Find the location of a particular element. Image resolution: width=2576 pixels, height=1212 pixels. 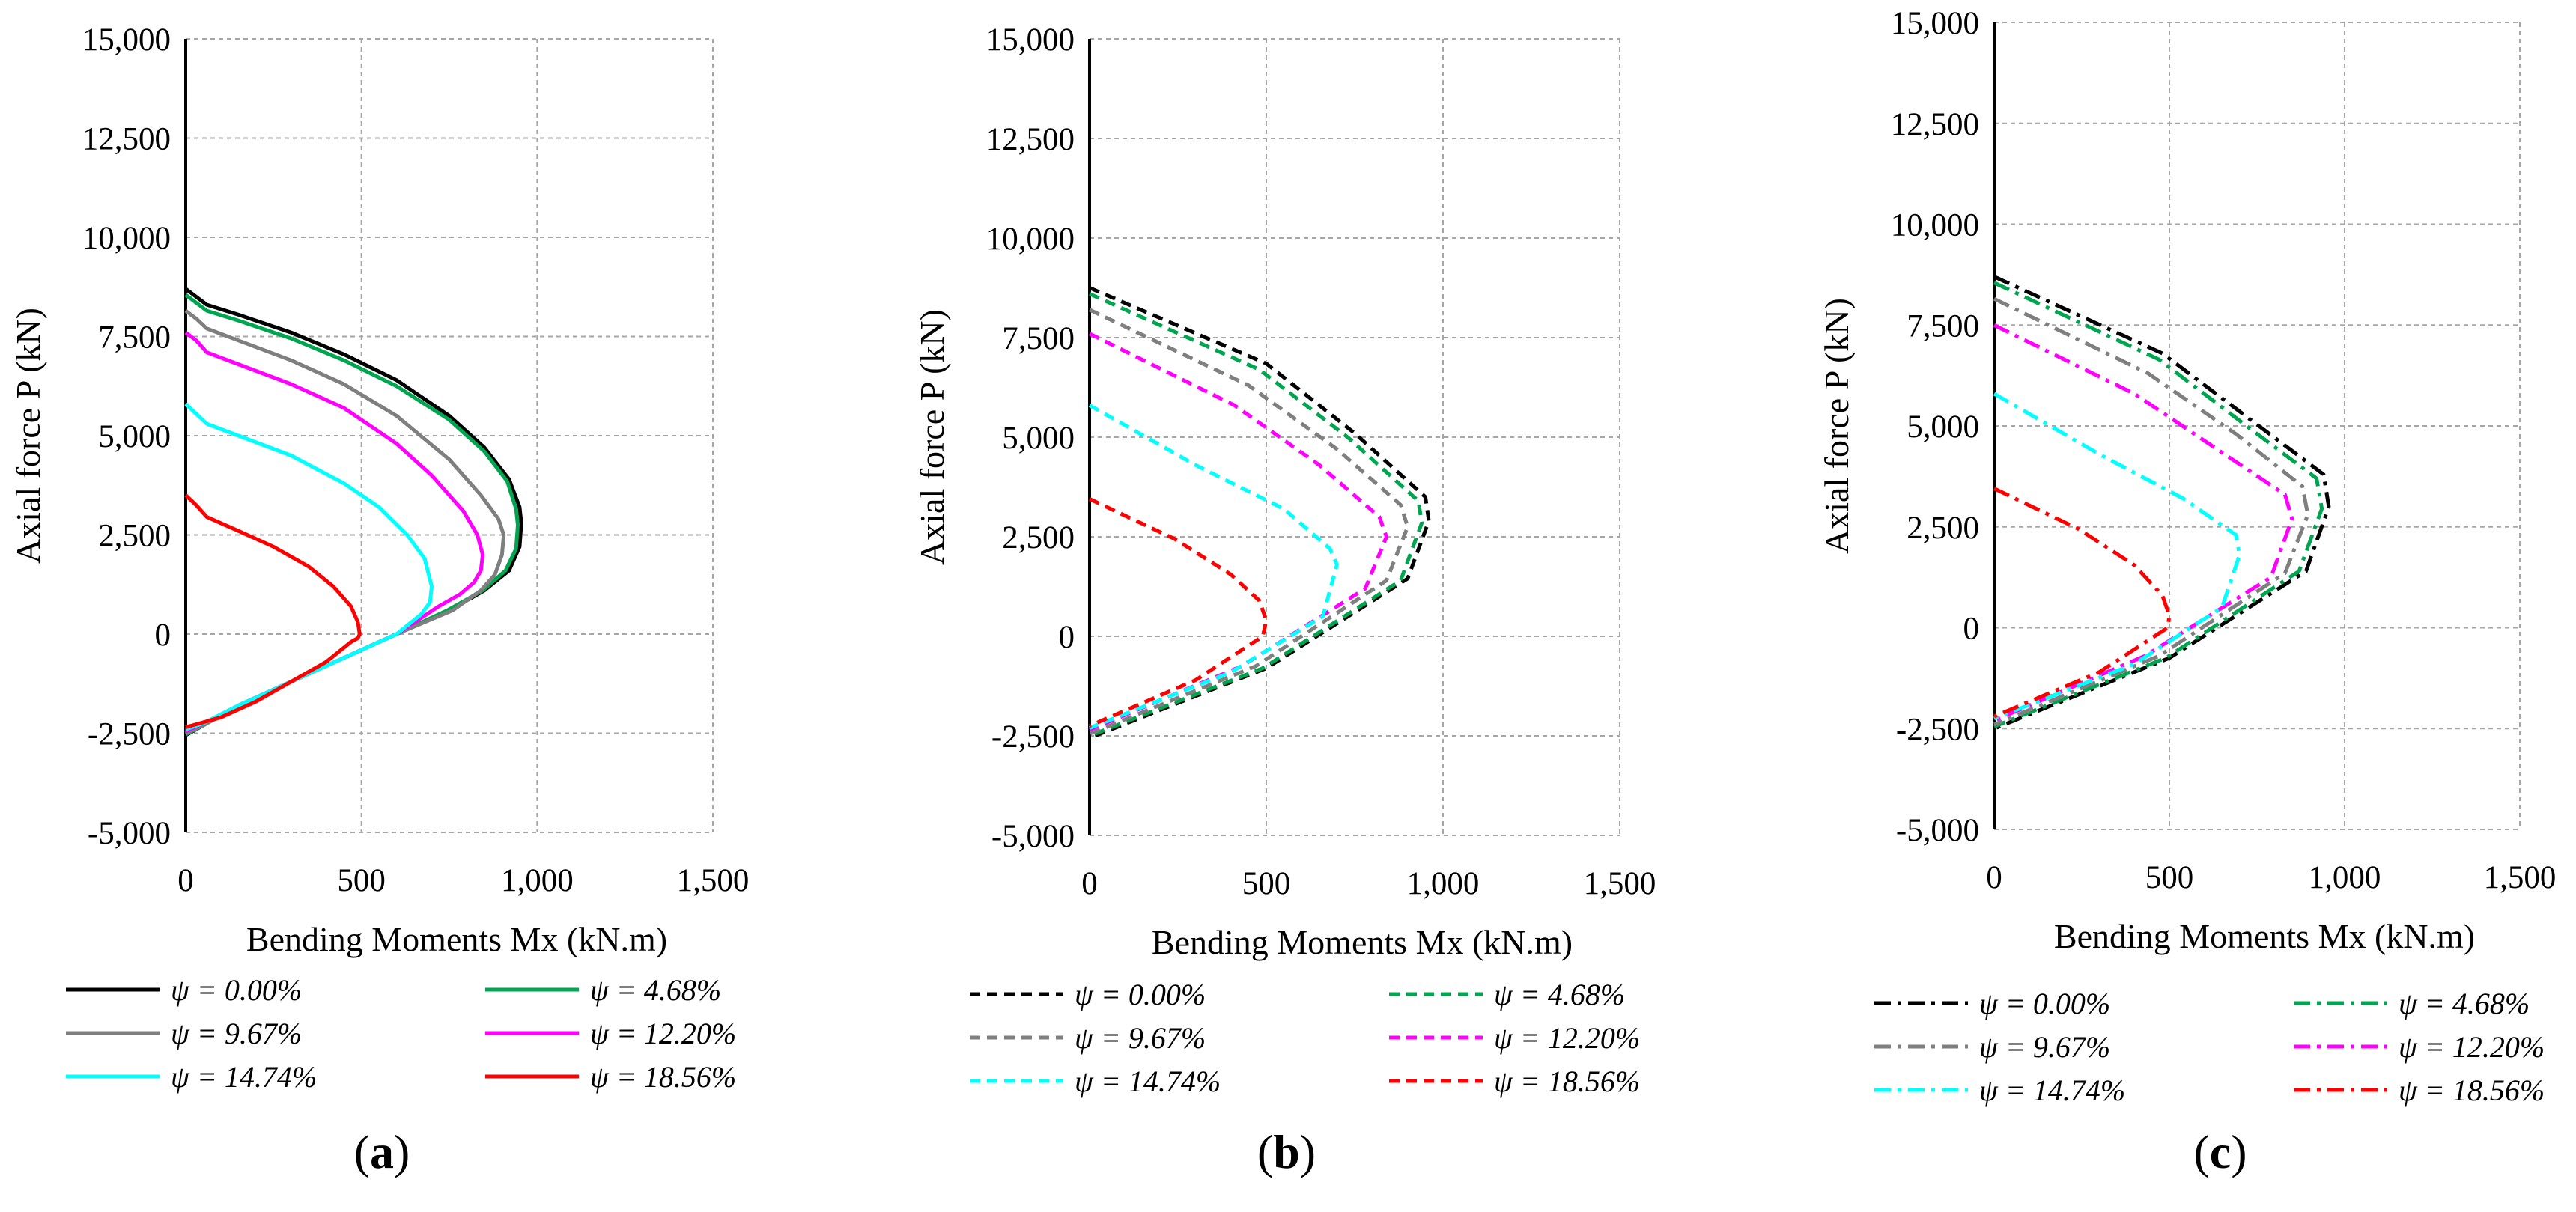

panel-label-letter: b is located at coordinates (1286, 1151).